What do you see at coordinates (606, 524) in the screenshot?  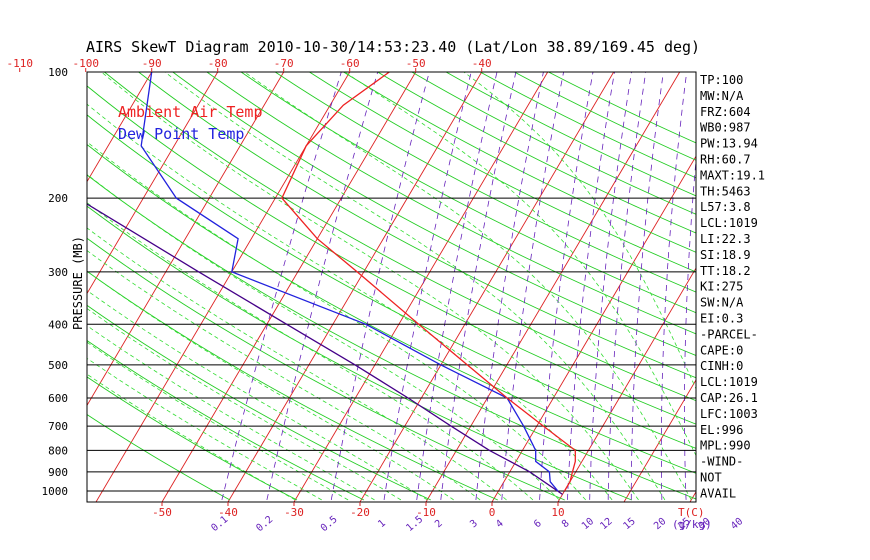 I see `mixing-ratio-tick-label: 12` at bounding box center [606, 524].